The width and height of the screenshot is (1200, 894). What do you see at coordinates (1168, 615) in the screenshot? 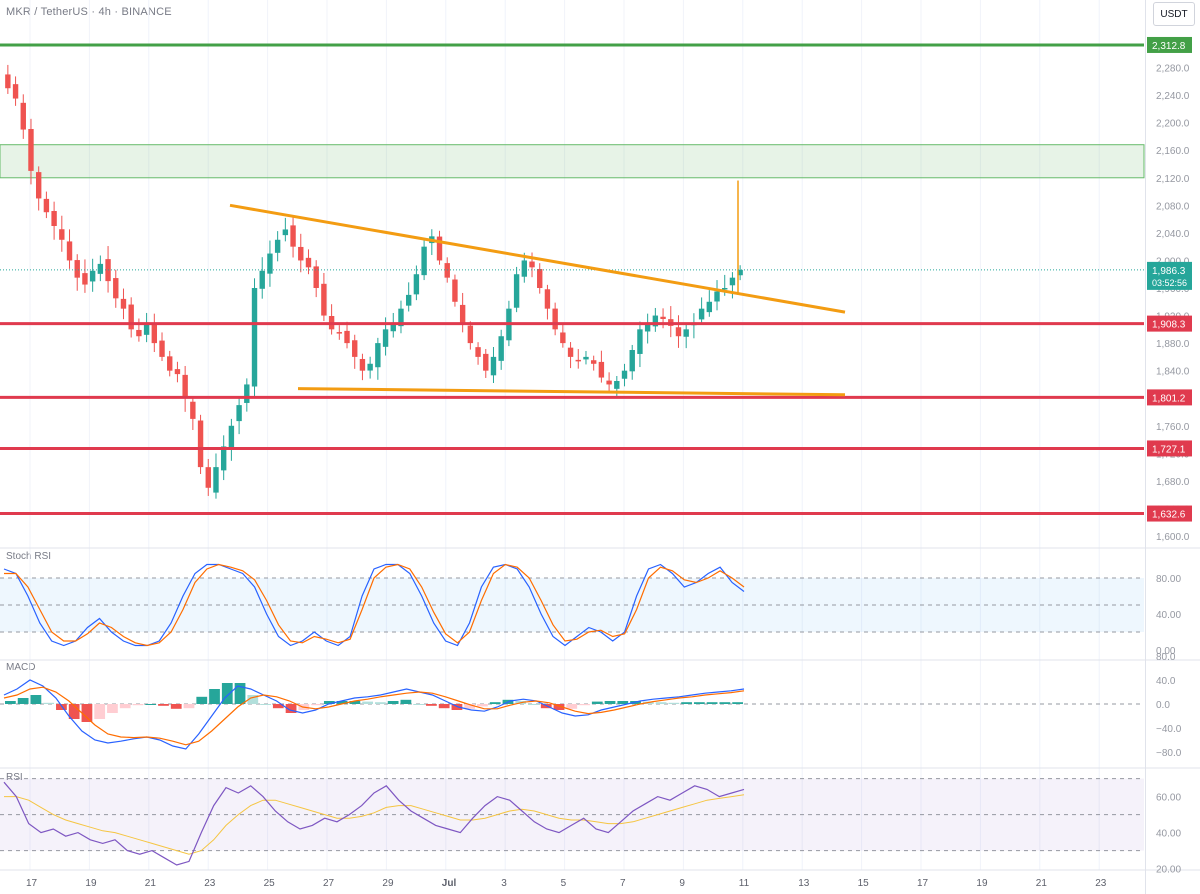
I see `stoch-tick-label: 40.00` at bounding box center [1168, 615].